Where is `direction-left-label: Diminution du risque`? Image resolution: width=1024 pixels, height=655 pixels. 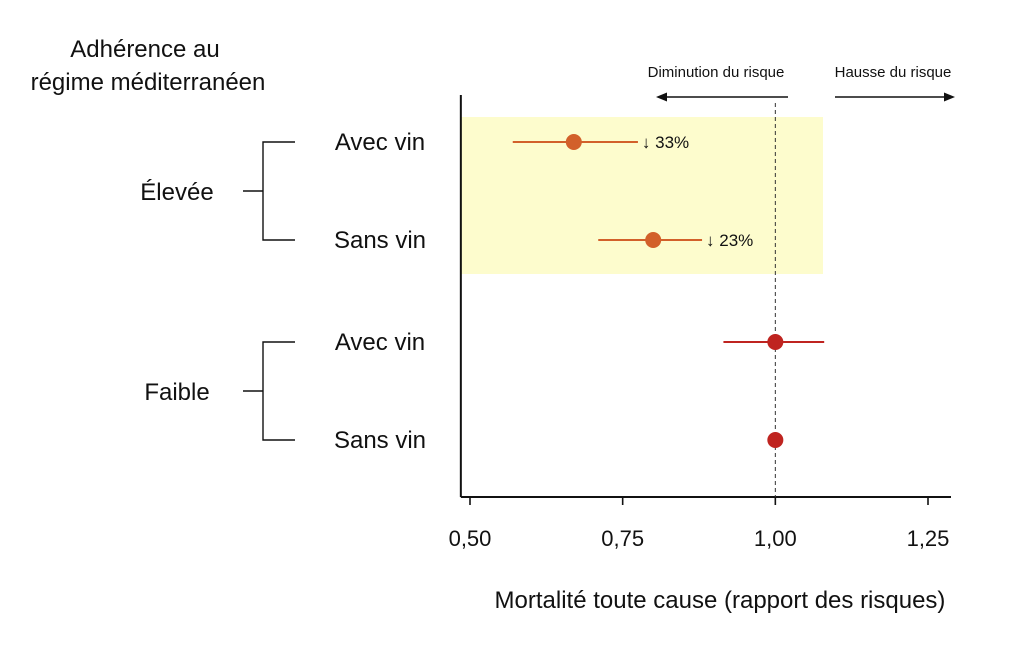 direction-left-label: Diminution du risque is located at coordinates (716, 72).